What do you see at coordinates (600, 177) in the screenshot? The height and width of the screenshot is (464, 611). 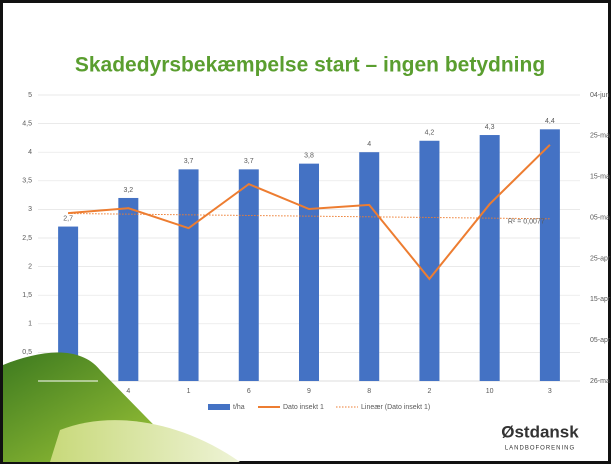 I see `y2-tick-label: 15-ma` at bounding box center [600, 177].